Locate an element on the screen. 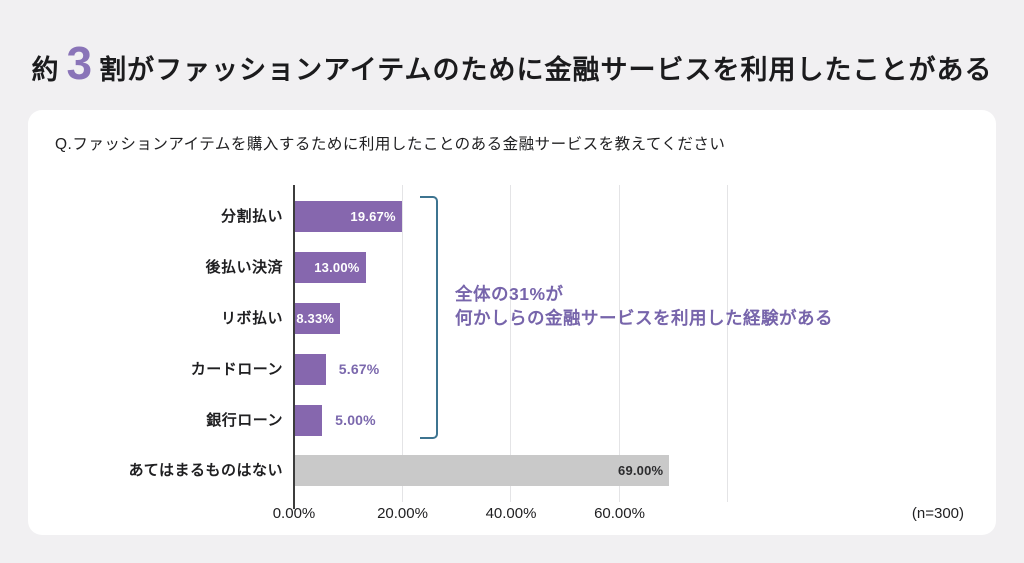 The height and width of the screenshot is (563, 1024). category-label: 後払い決済 is located at coordinates (244, 267).